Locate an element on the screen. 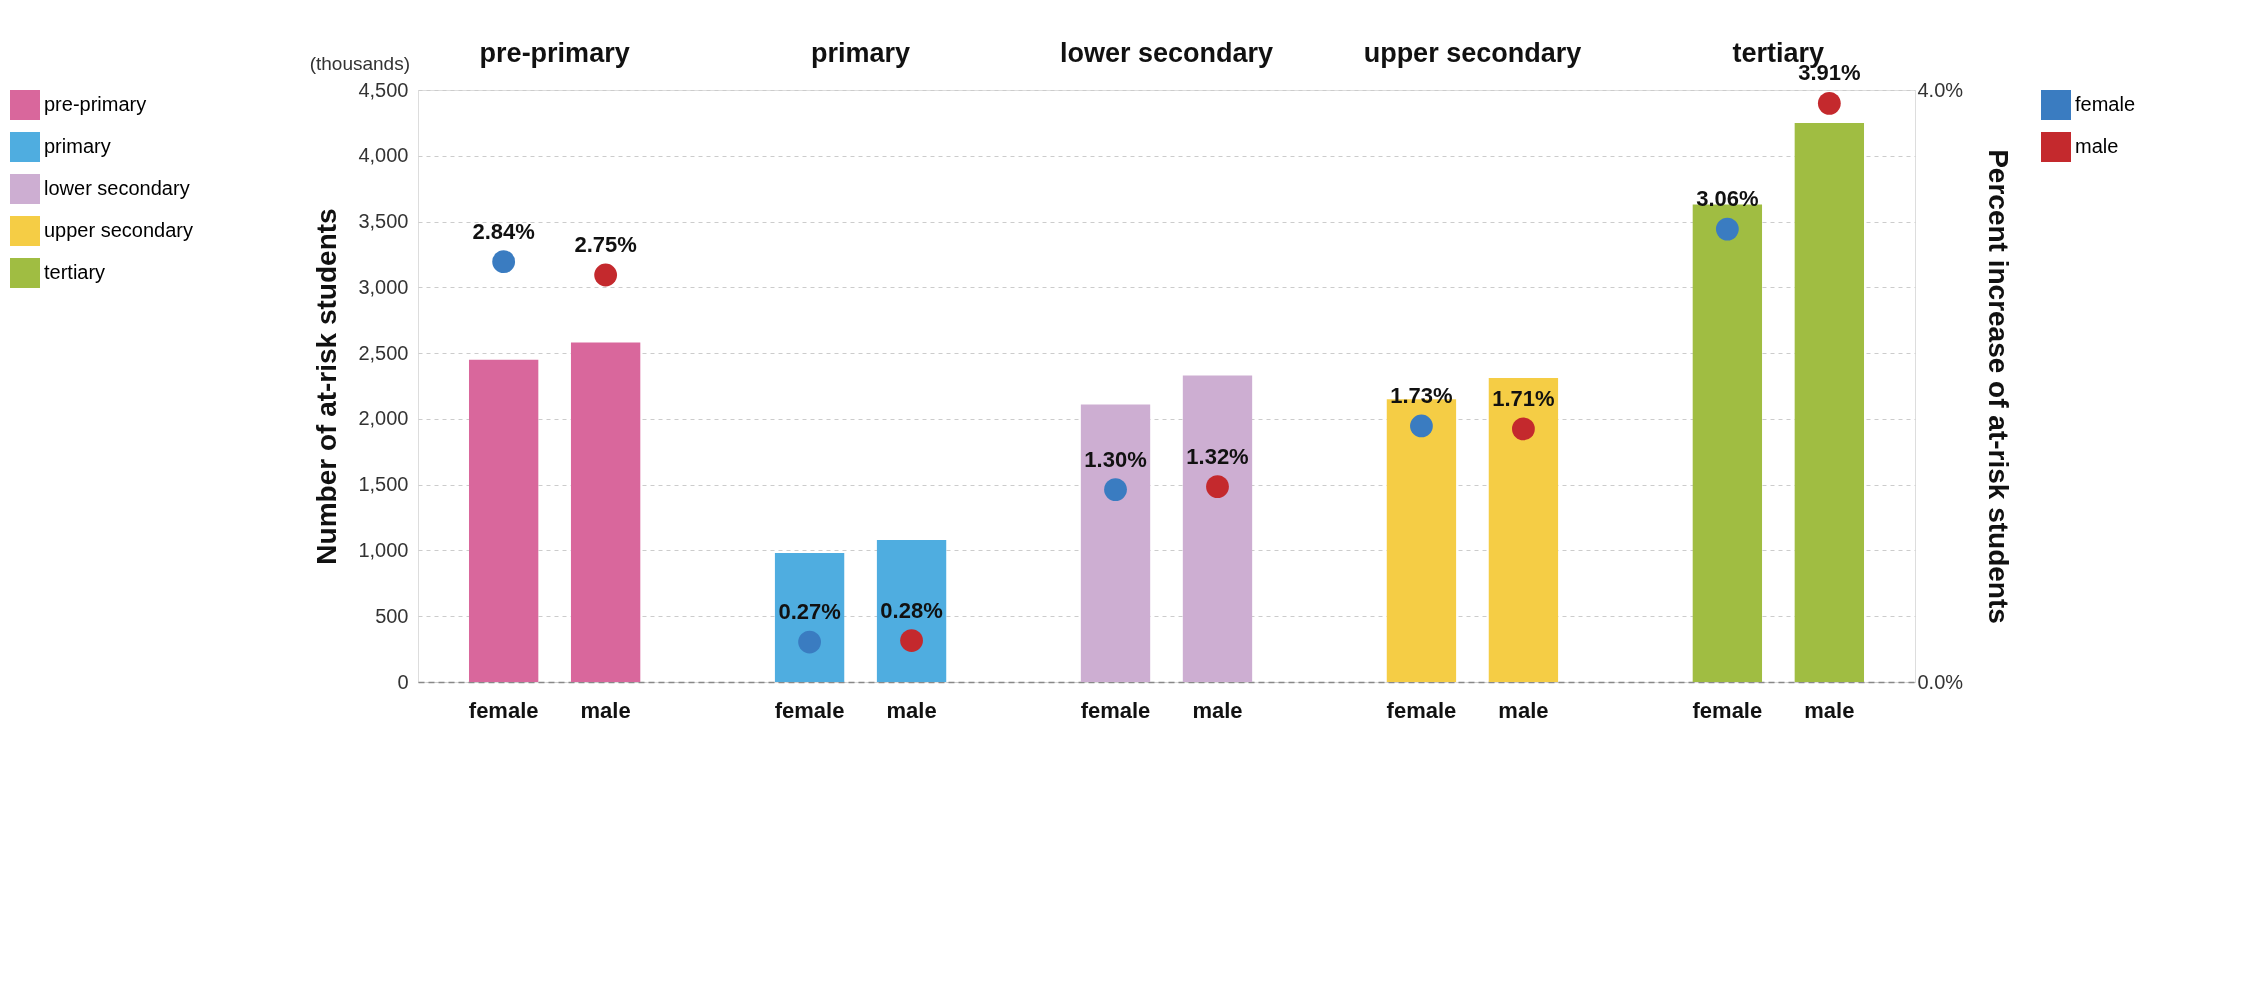 The height and width of the screenshot is (996, 2259). data-label: 3.06% is located at coordinates (1727, 199).